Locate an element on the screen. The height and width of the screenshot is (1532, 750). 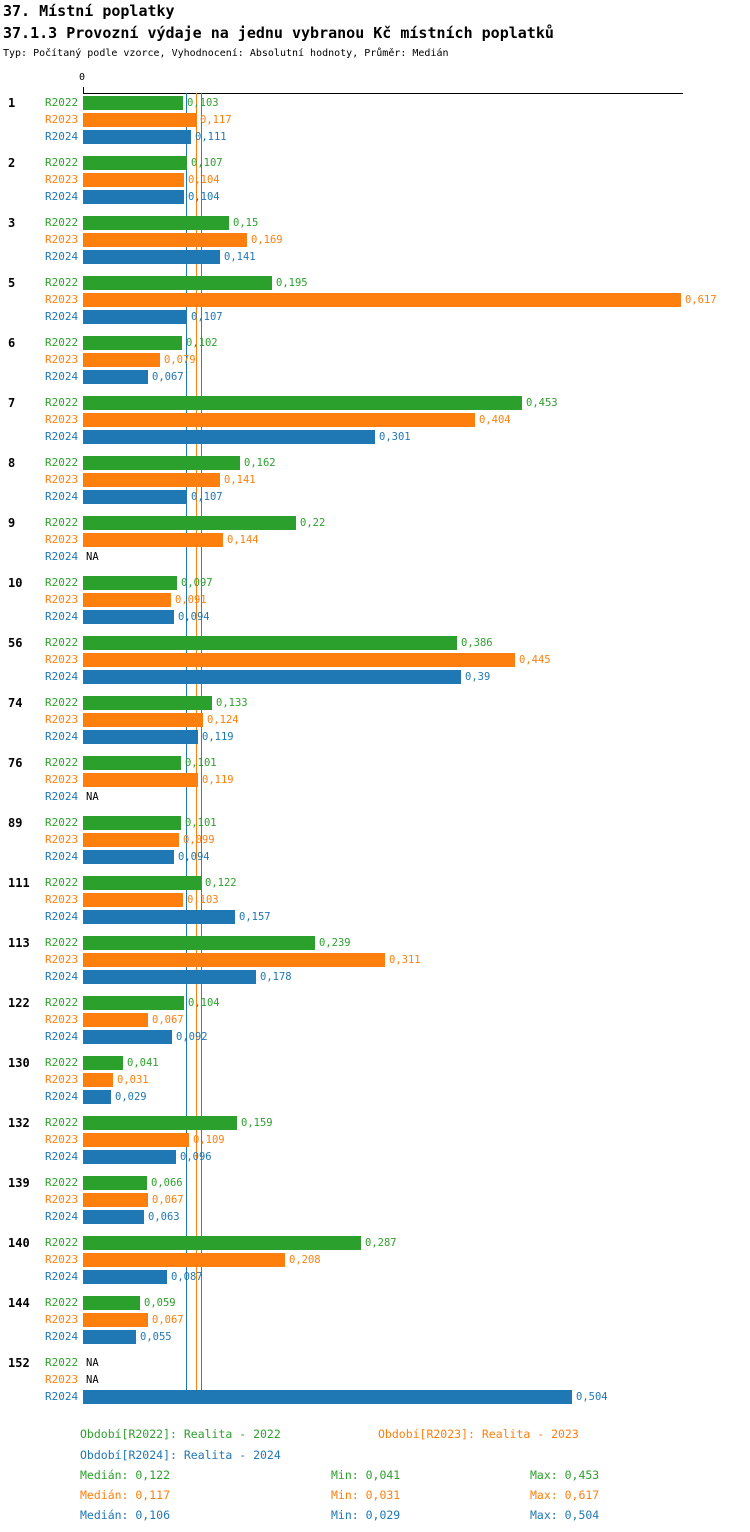
stat-max-r2022: Max: 0,453 is located at coordinates (565, 1475).